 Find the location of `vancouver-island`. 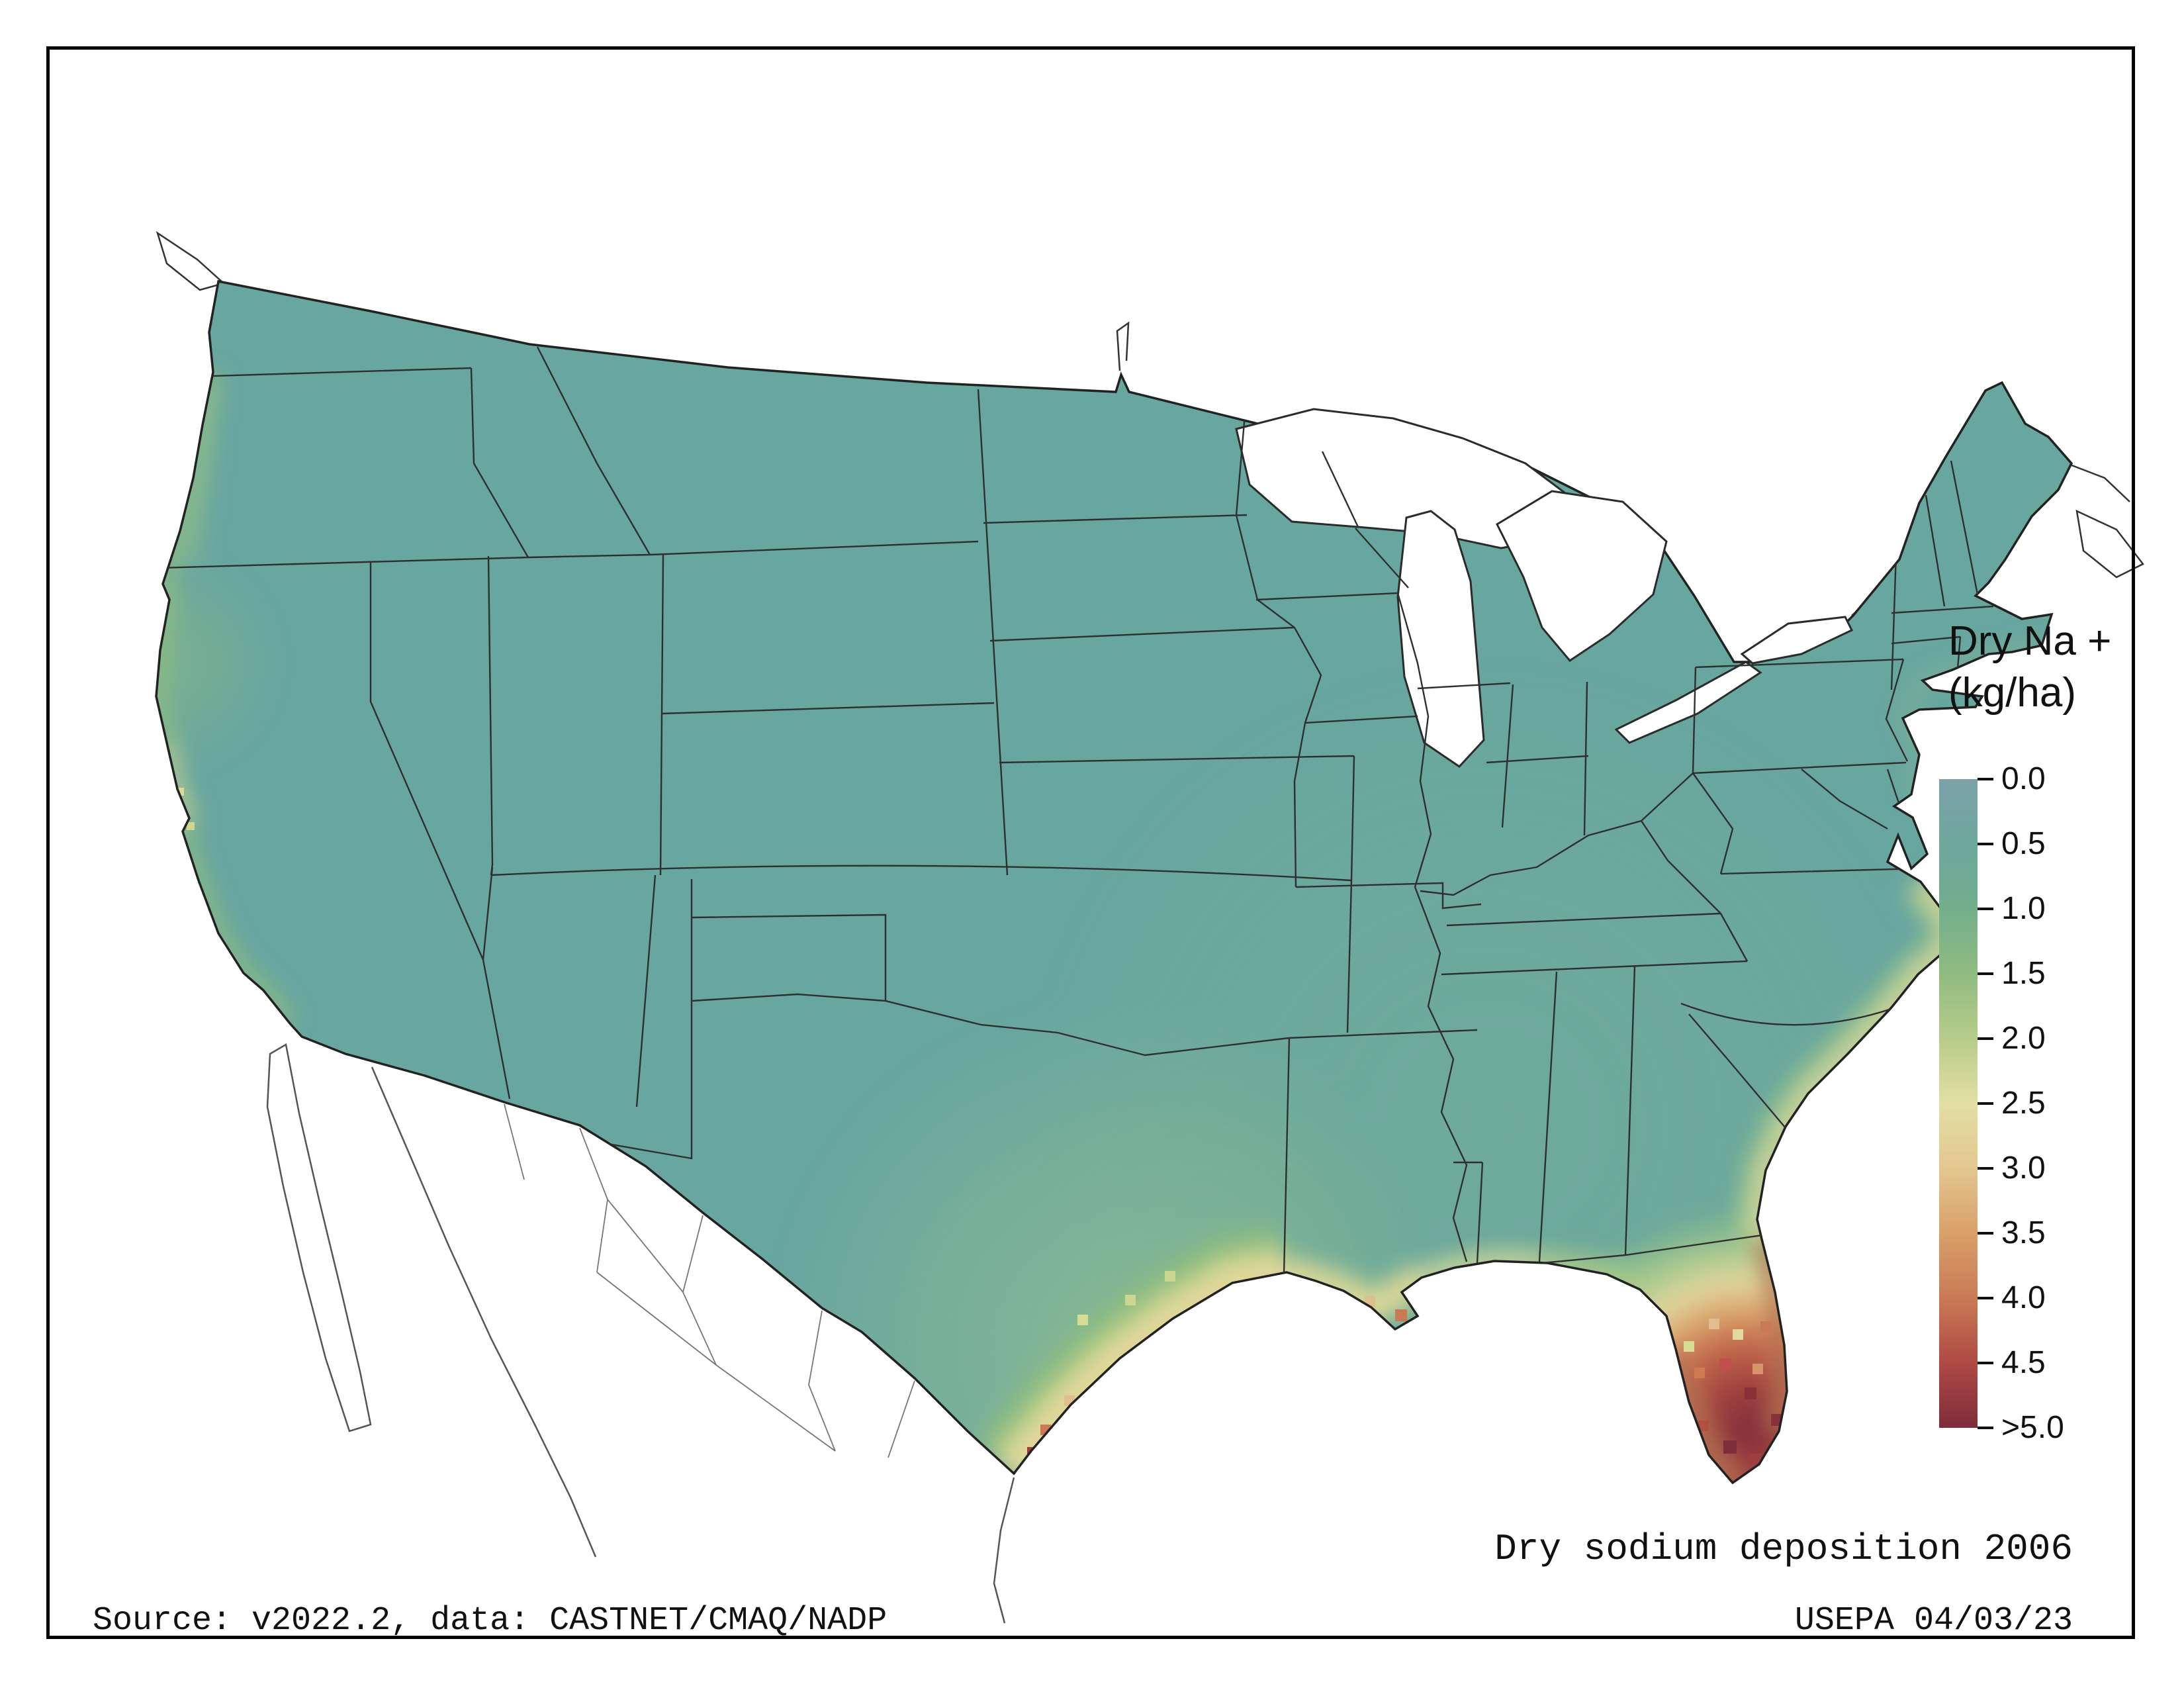

vancouver-island is located at coordinates (191, 261).